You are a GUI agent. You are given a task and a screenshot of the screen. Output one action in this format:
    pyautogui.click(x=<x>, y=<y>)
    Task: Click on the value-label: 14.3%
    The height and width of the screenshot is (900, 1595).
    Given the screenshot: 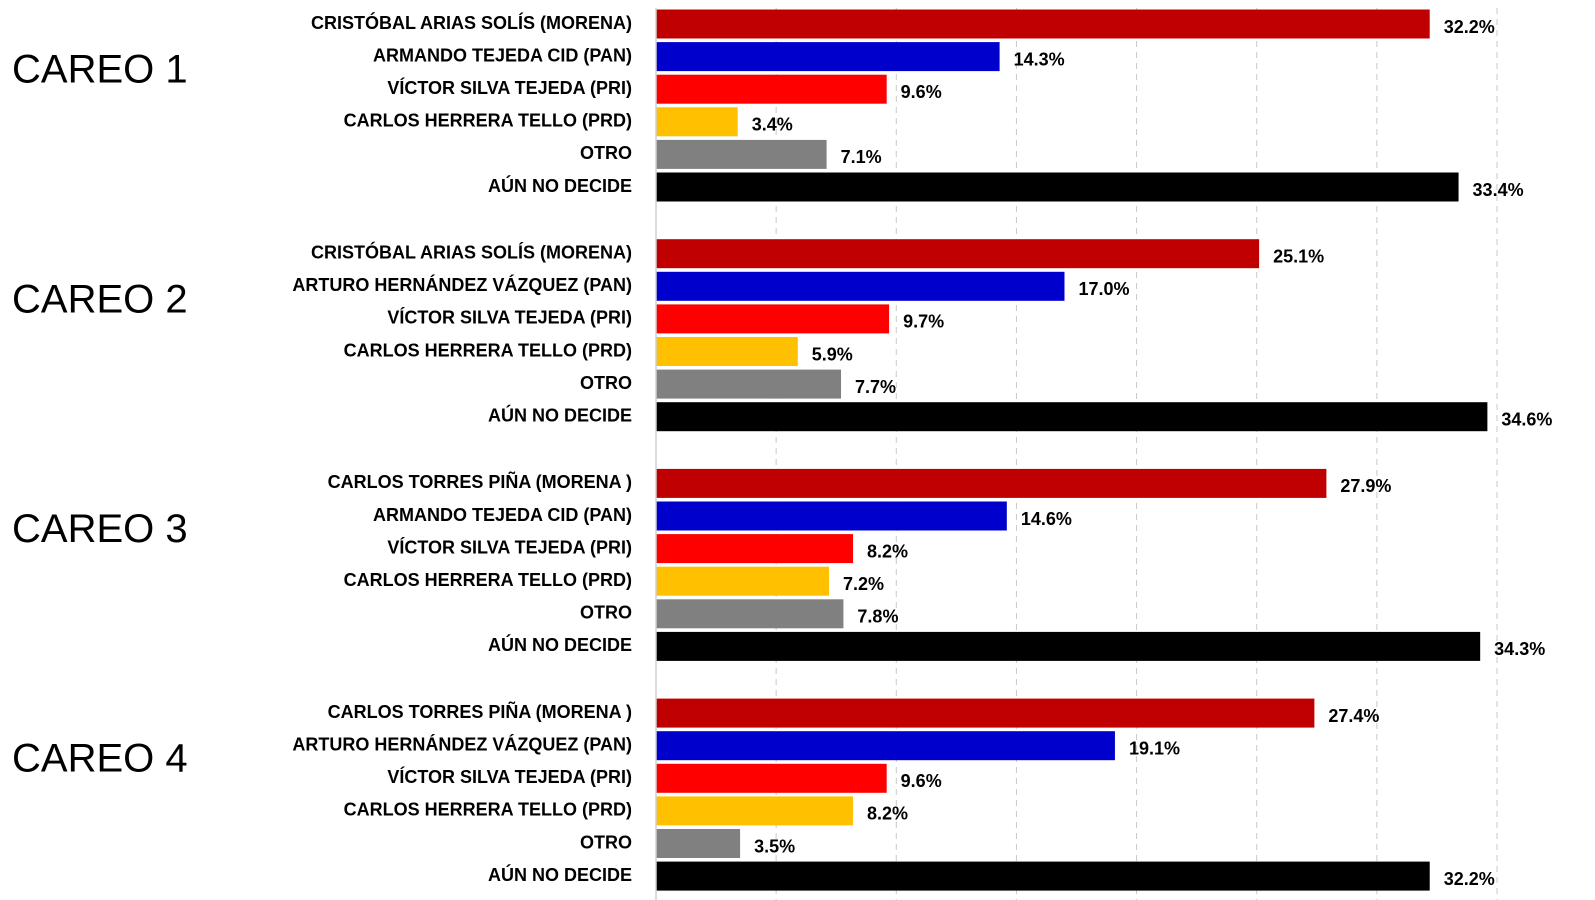 What is the action you would take?
    pyautogui.click(x=1039, y=59)
    